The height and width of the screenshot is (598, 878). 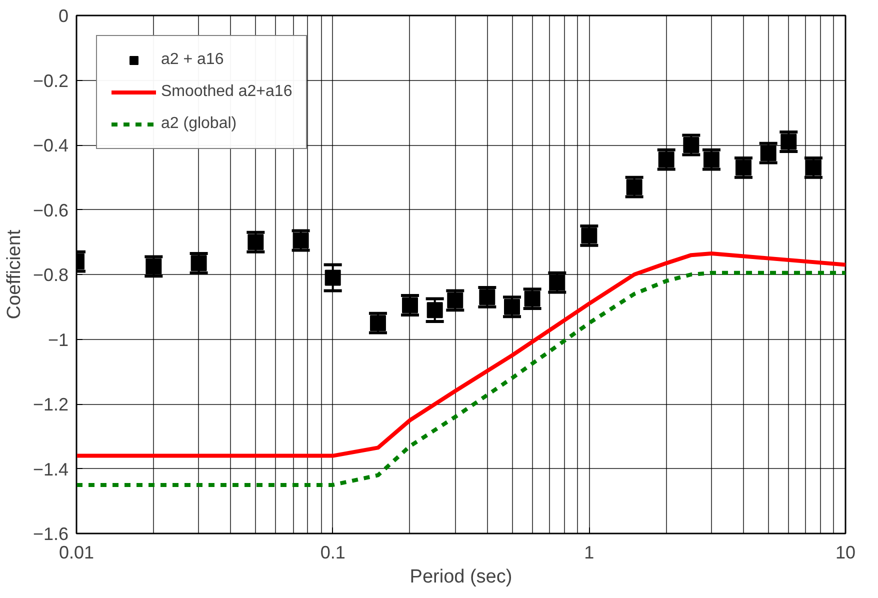 What do you see at coordinates (333, 552) in the screenshot?
I see `x-tick-label: 0.1` at bounding box center [333, 552].